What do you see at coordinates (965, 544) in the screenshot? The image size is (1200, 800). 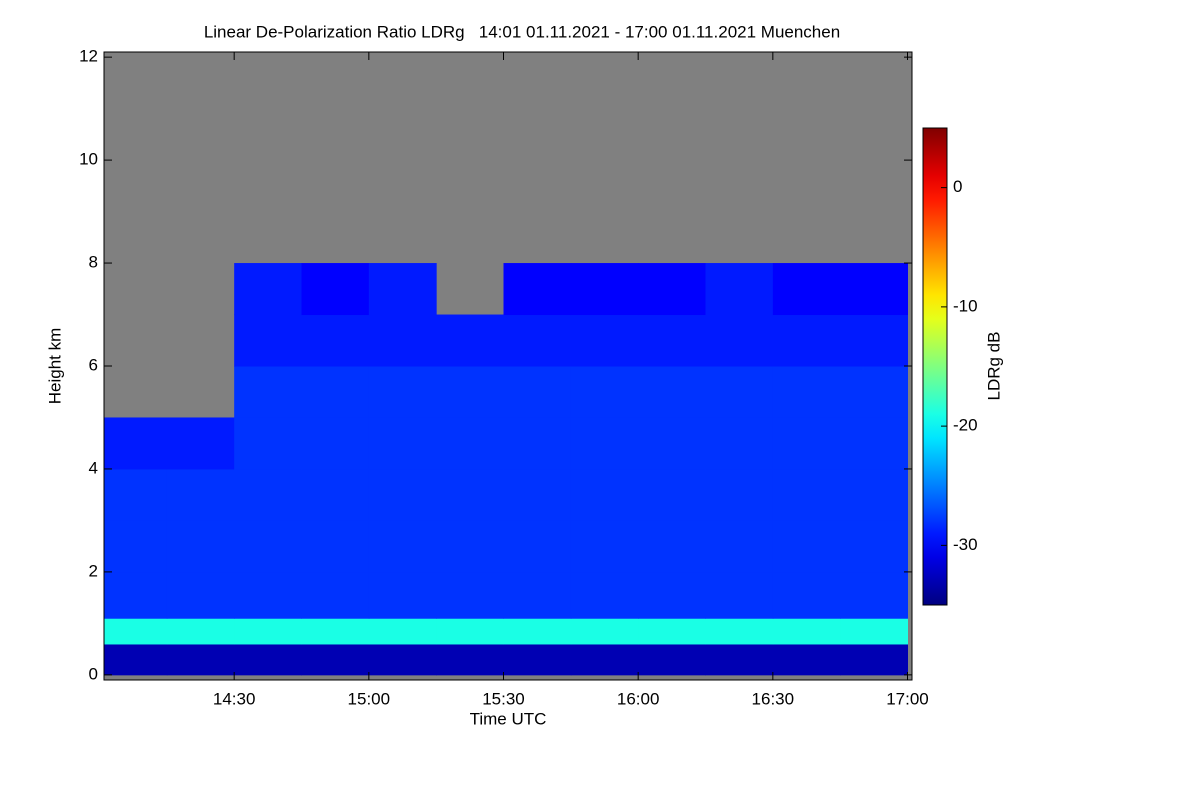 I see `colorbar-tick-label: -30` at bounding box center [965, 544].